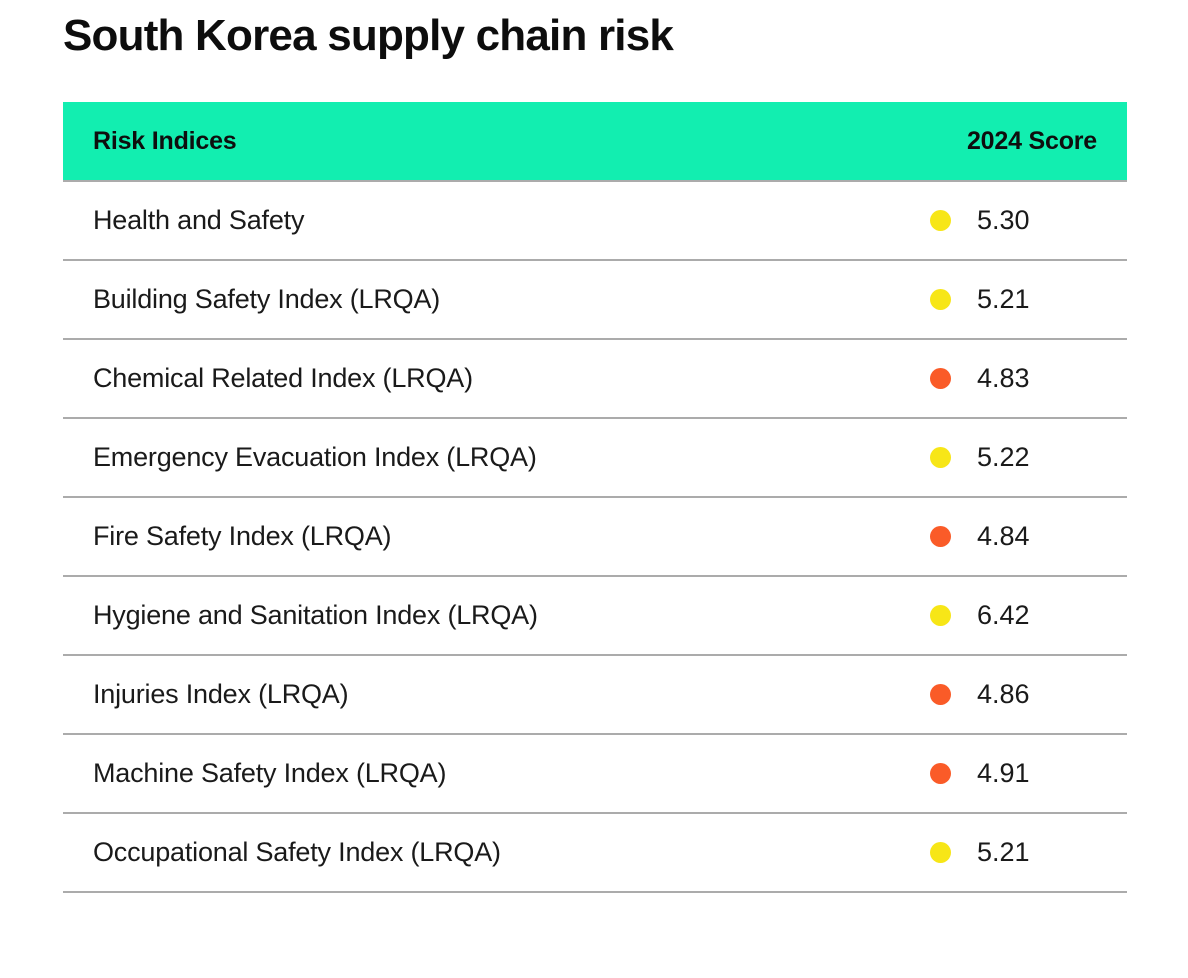 The width and height of the screenshot is (1188, 978). Describe the element at coordinates (595, 380) in the screenshot. I see `table-row: Chemical Related Index (LRQA) 4.83` at that location.